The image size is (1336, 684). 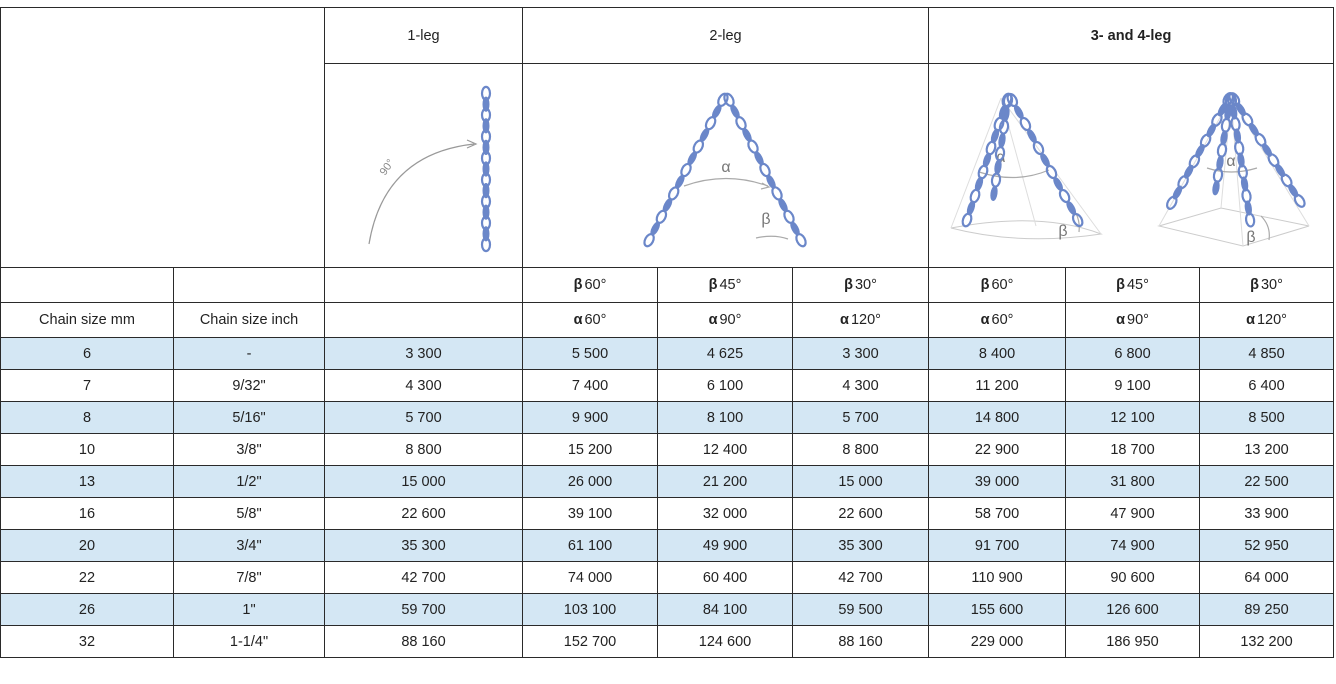 What do you see at coordinates (1133, 481) in the screenshot?
I see `load-value: 31 800` at bounding box center [1133, 481].